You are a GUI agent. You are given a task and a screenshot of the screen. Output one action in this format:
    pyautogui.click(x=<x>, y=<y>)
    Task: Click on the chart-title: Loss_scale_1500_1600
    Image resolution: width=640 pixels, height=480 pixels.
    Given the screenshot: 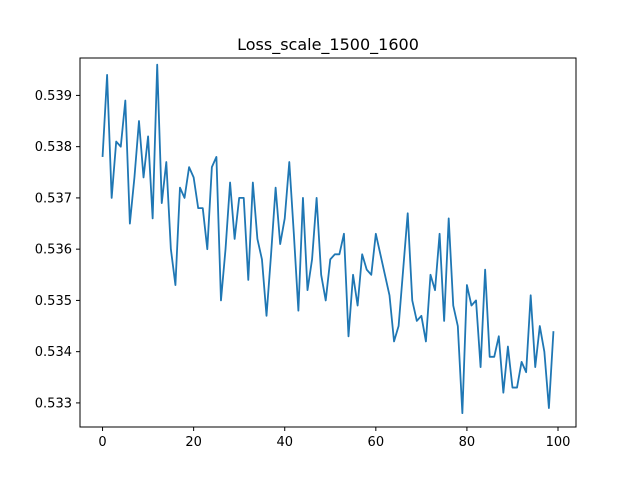 What is the action you would take?
    pyautogui.click(x=328, y=45)
    